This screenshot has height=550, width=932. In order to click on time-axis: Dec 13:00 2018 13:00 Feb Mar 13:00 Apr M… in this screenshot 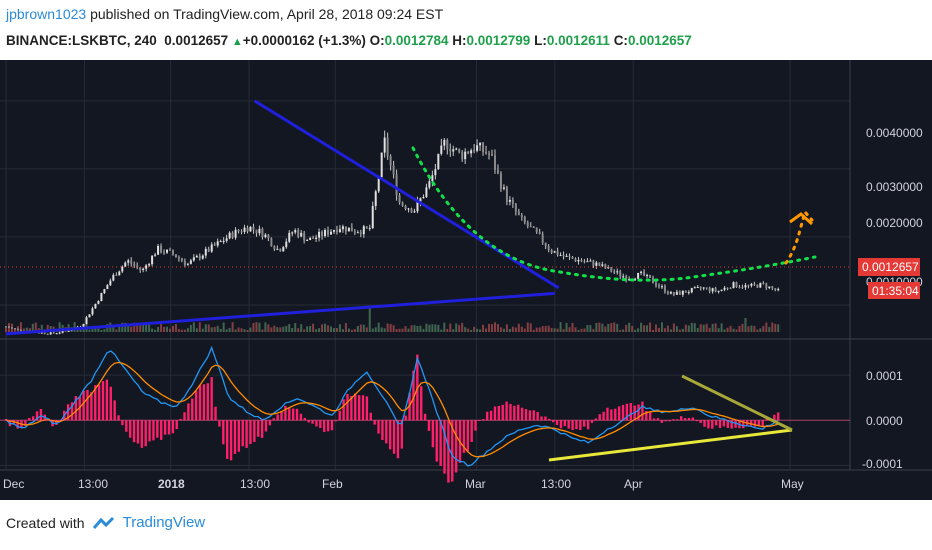, I will do `click(403, 484)`.